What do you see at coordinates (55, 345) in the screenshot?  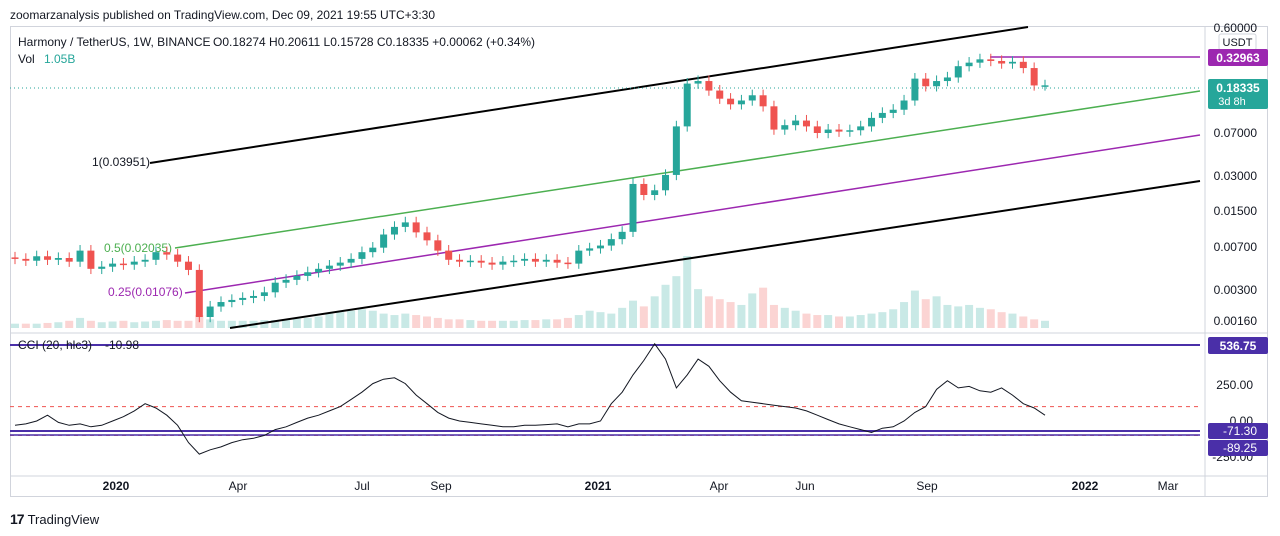 I see `cci-legend-label: CCI (20, hlc3)` at bounding box center [55, 345].